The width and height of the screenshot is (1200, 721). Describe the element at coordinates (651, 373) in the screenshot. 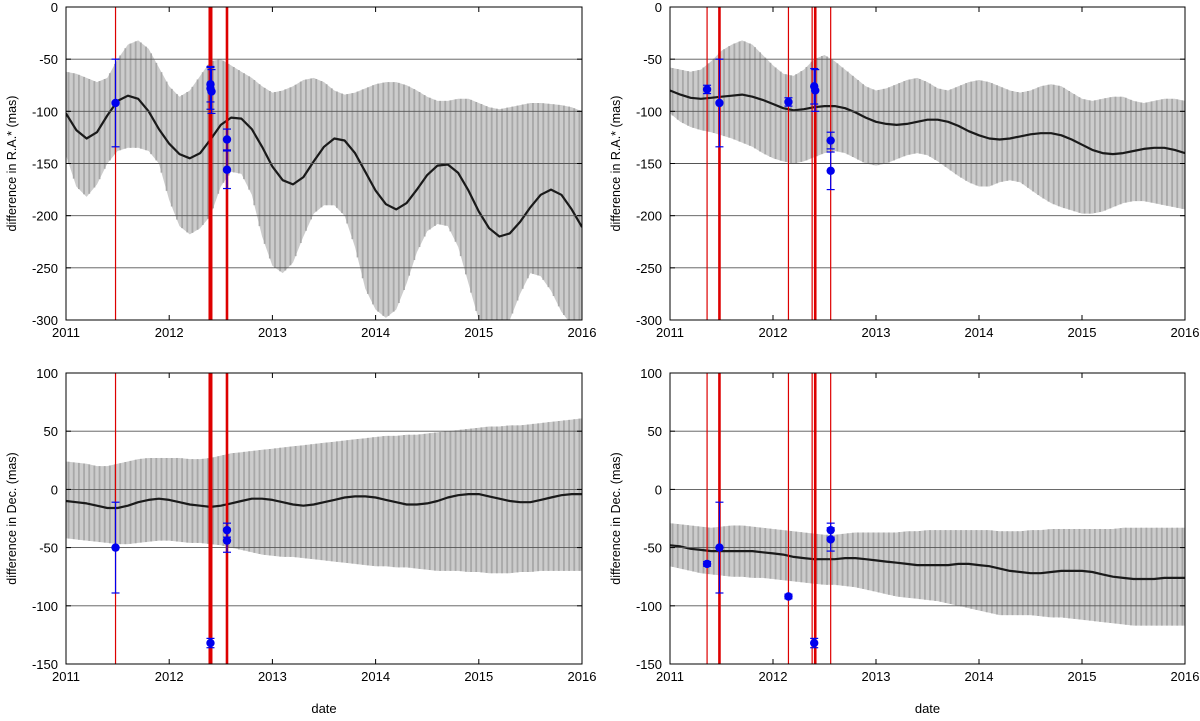

I see `y-tick-label: 100` at that location.